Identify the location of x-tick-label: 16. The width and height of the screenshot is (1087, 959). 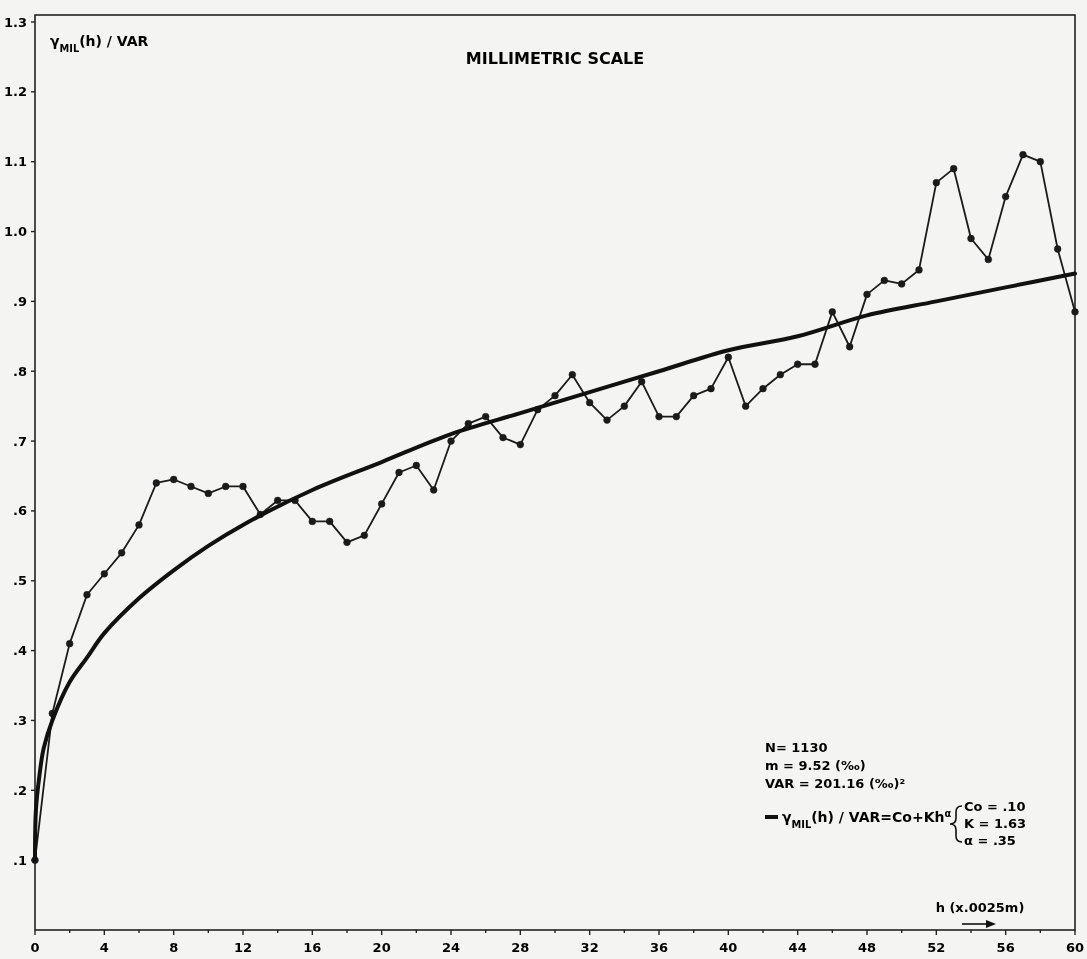
(312, 947).